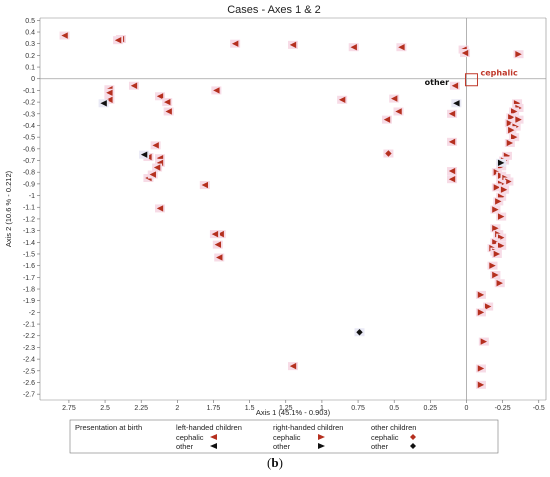 This screenshot has height=477, width=550. What do you see at coordinates (30, 21) in the screenshot?
I see `y-tick-label: 0.5` at bounding box center [30, 21].